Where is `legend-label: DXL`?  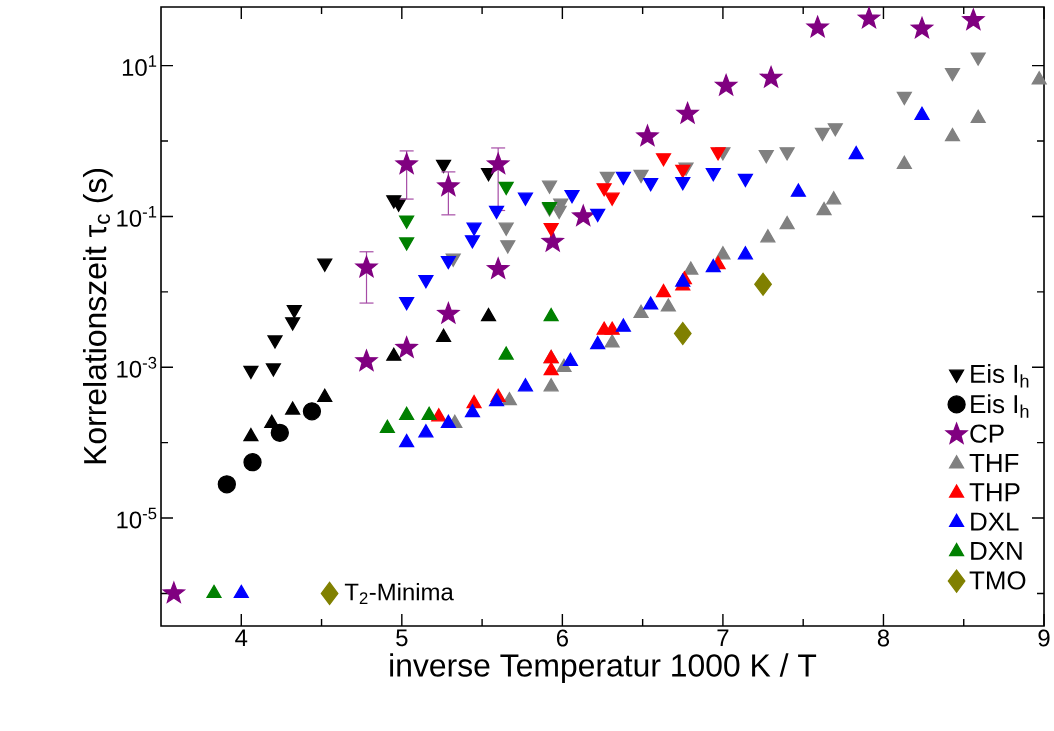 legend-label: DXL is located at coordinates (995, 521).